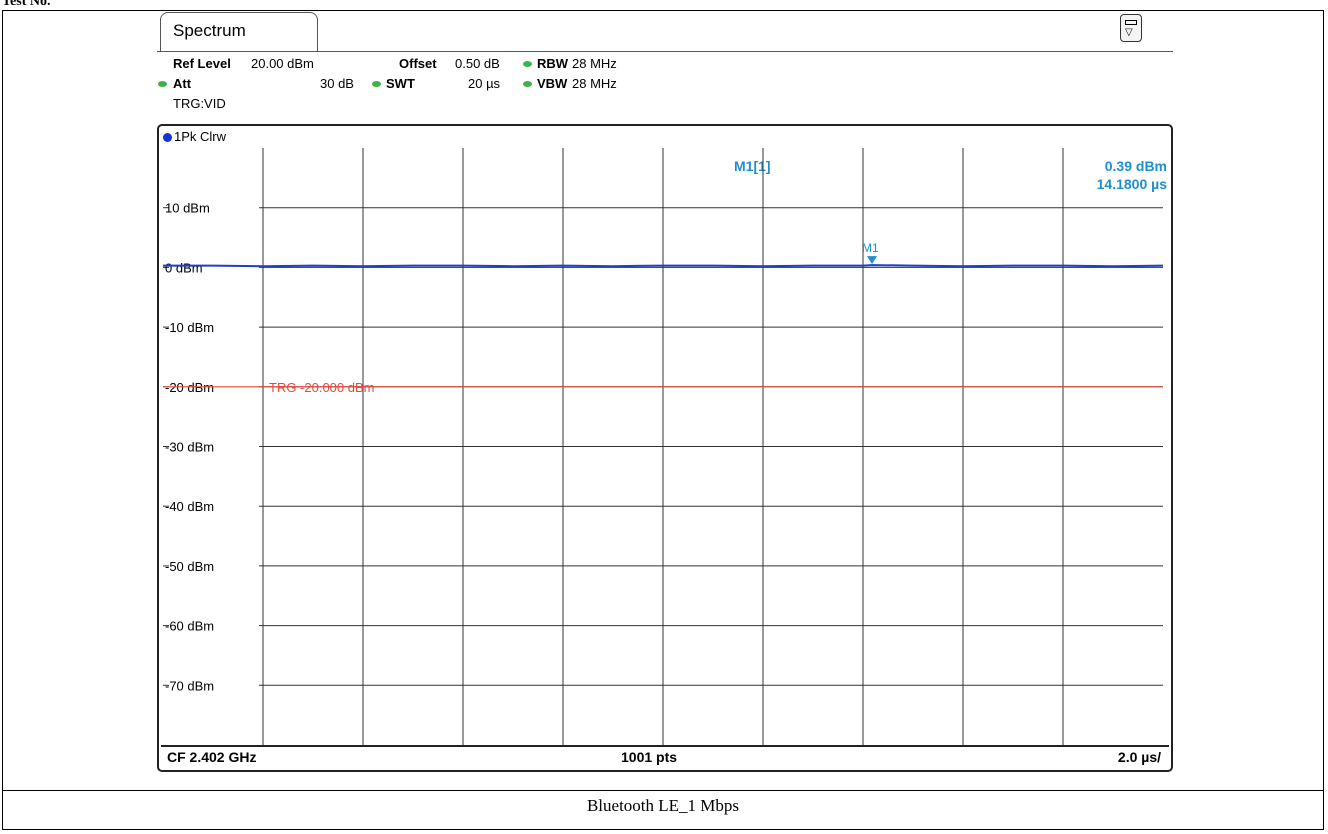  Describe the element at coordinates (872, 260) in the screenshot. I see `marker-m1-triangle` at that location.